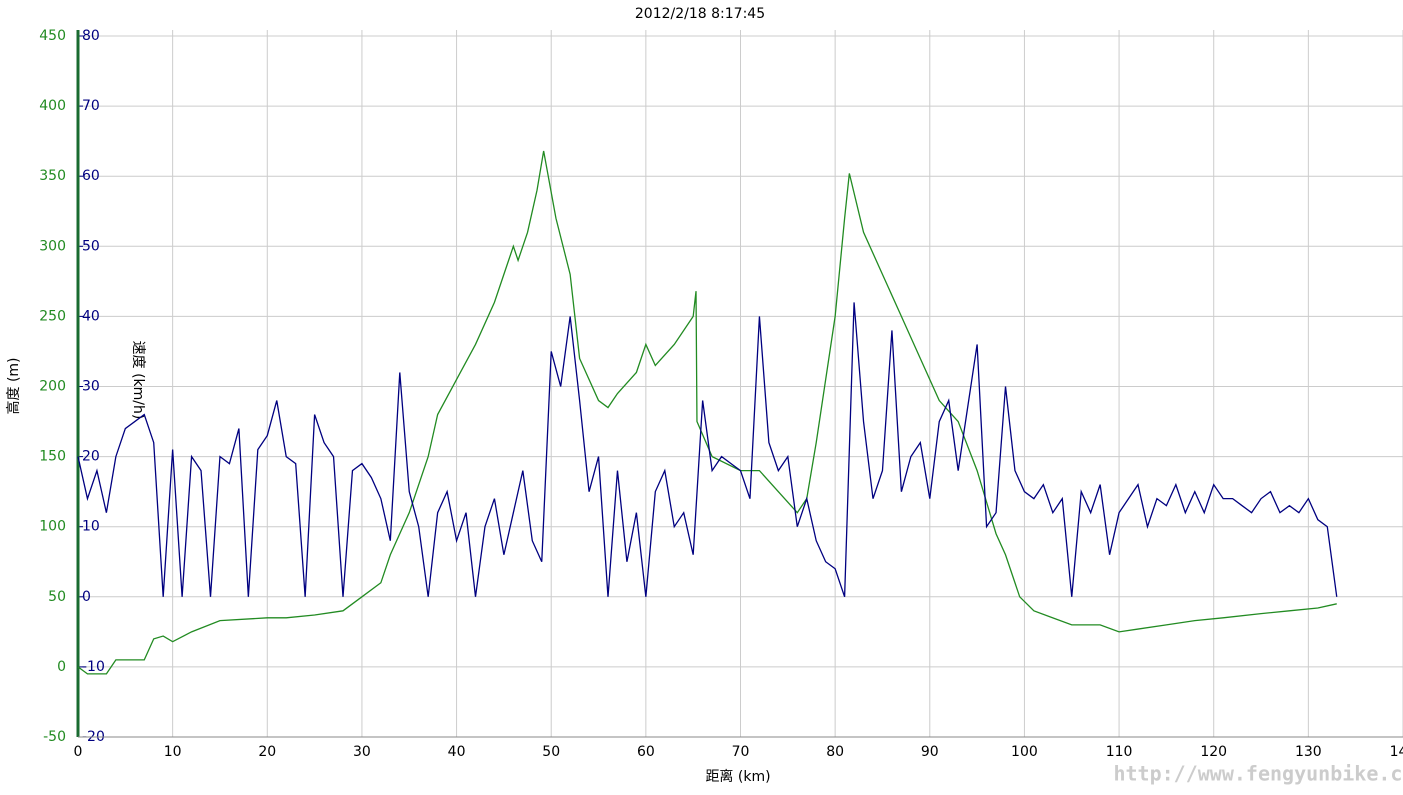  What do you see at coordinates (1308, 752) in the screenshot?
I see `x-tick-label: 130` at bounding box center [1308, 752].